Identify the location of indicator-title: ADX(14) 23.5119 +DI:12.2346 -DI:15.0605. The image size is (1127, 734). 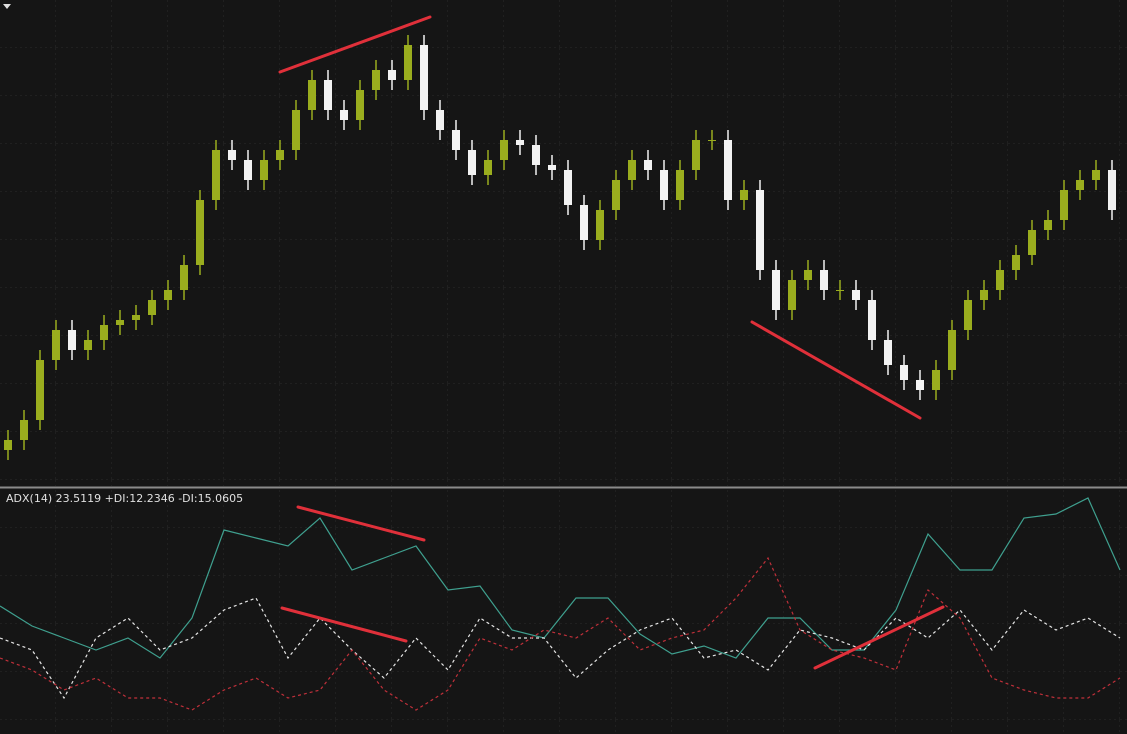
(124, 498).